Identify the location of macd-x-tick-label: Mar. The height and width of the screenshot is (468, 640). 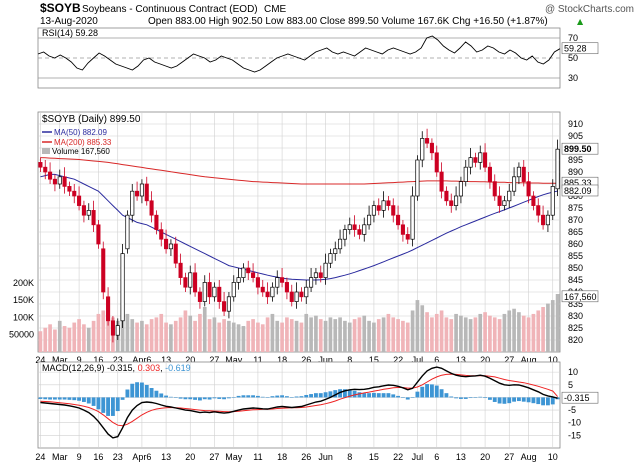
(60, 457).